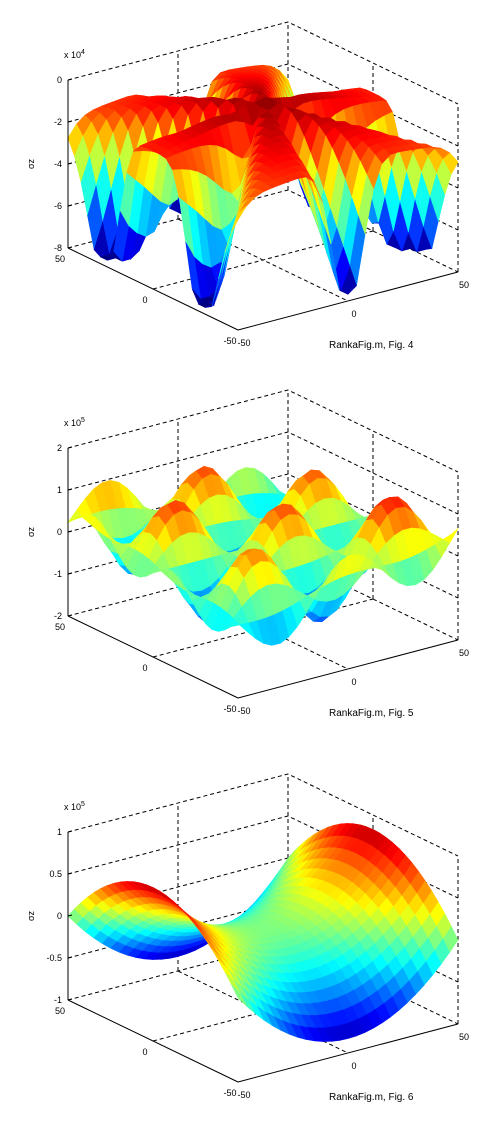 The height and width of the screenshot is (1125, 500). I want to click on z-tick-label: 2, so click(59, 448).